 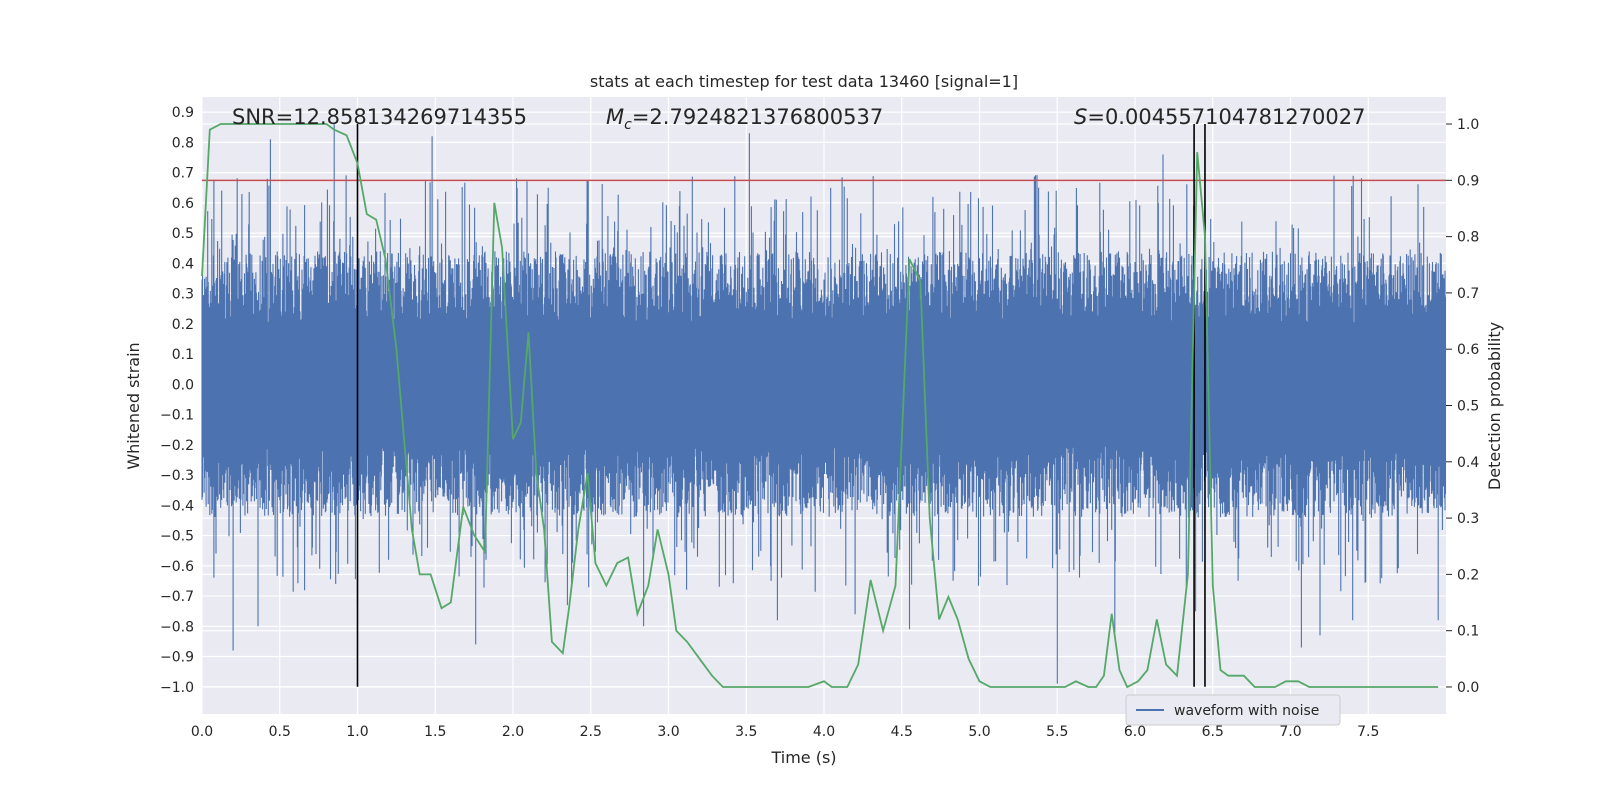 I want to click on y2-tick-label: 0.6, so click(x=1468, y=350).